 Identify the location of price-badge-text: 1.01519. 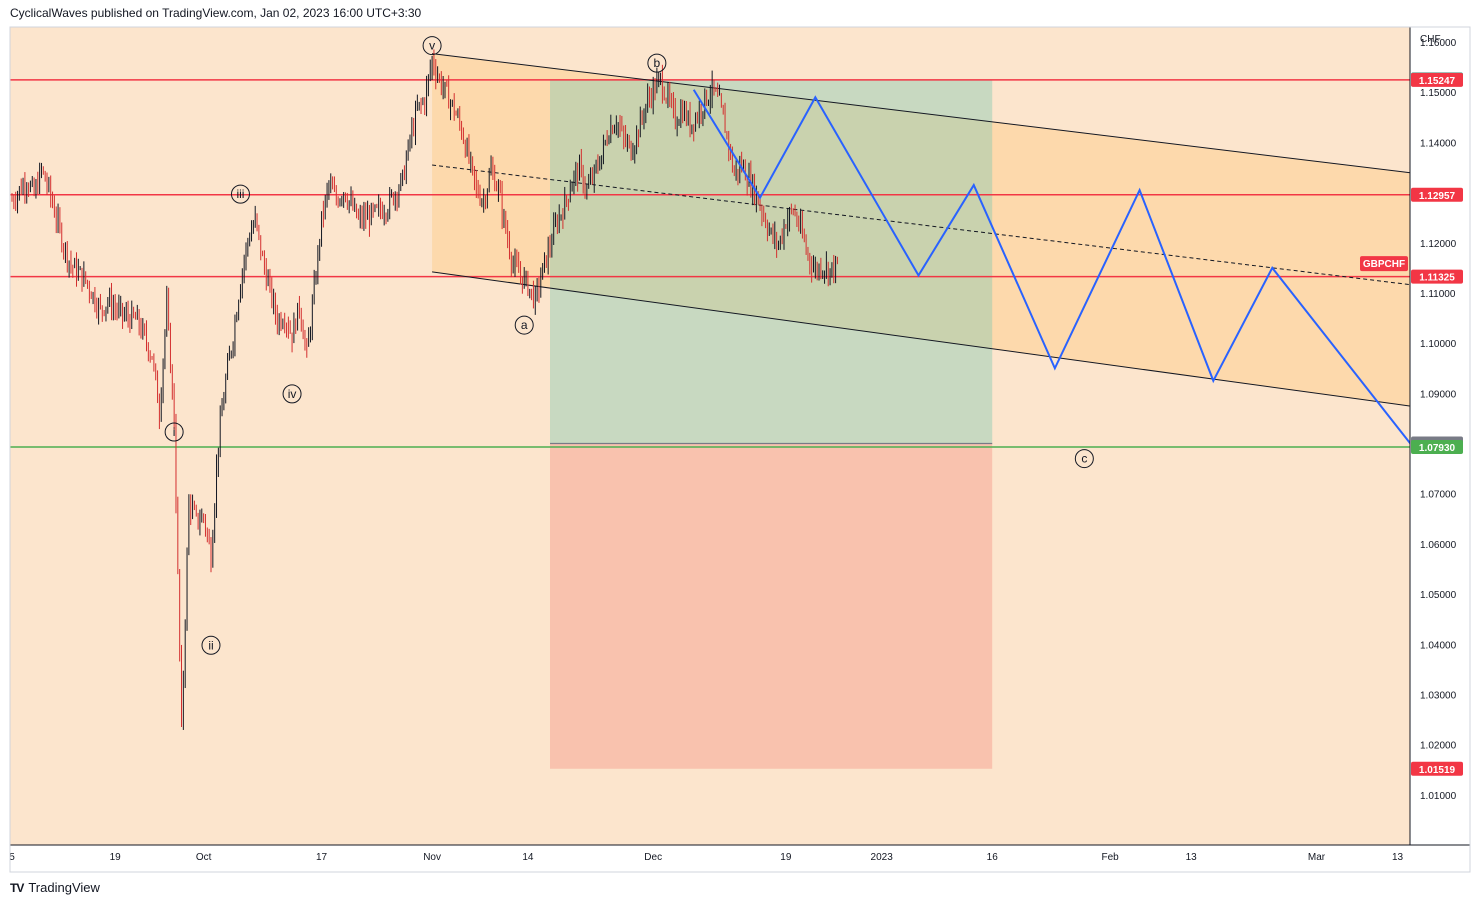
(1437, 770).